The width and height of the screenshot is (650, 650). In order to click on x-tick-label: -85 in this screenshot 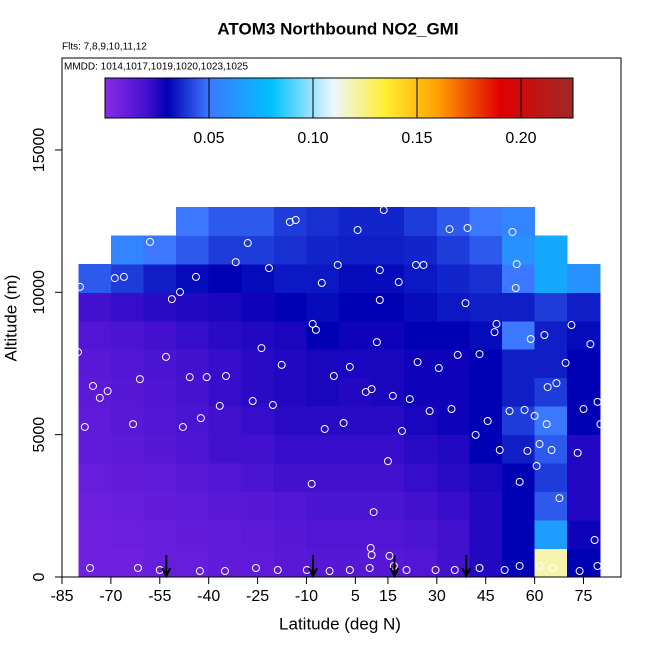, I will do `click(61, 596)`.